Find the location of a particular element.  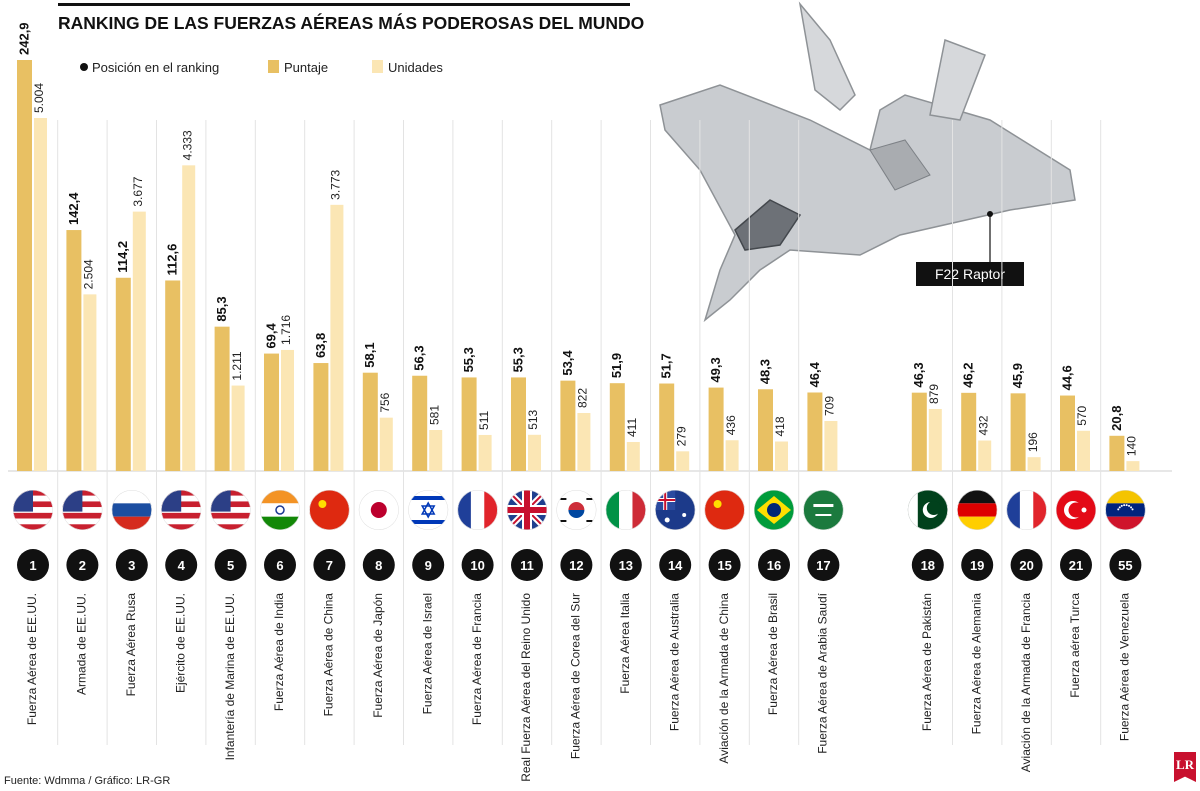

units-label: 581 is located at coordinates (434, 415).